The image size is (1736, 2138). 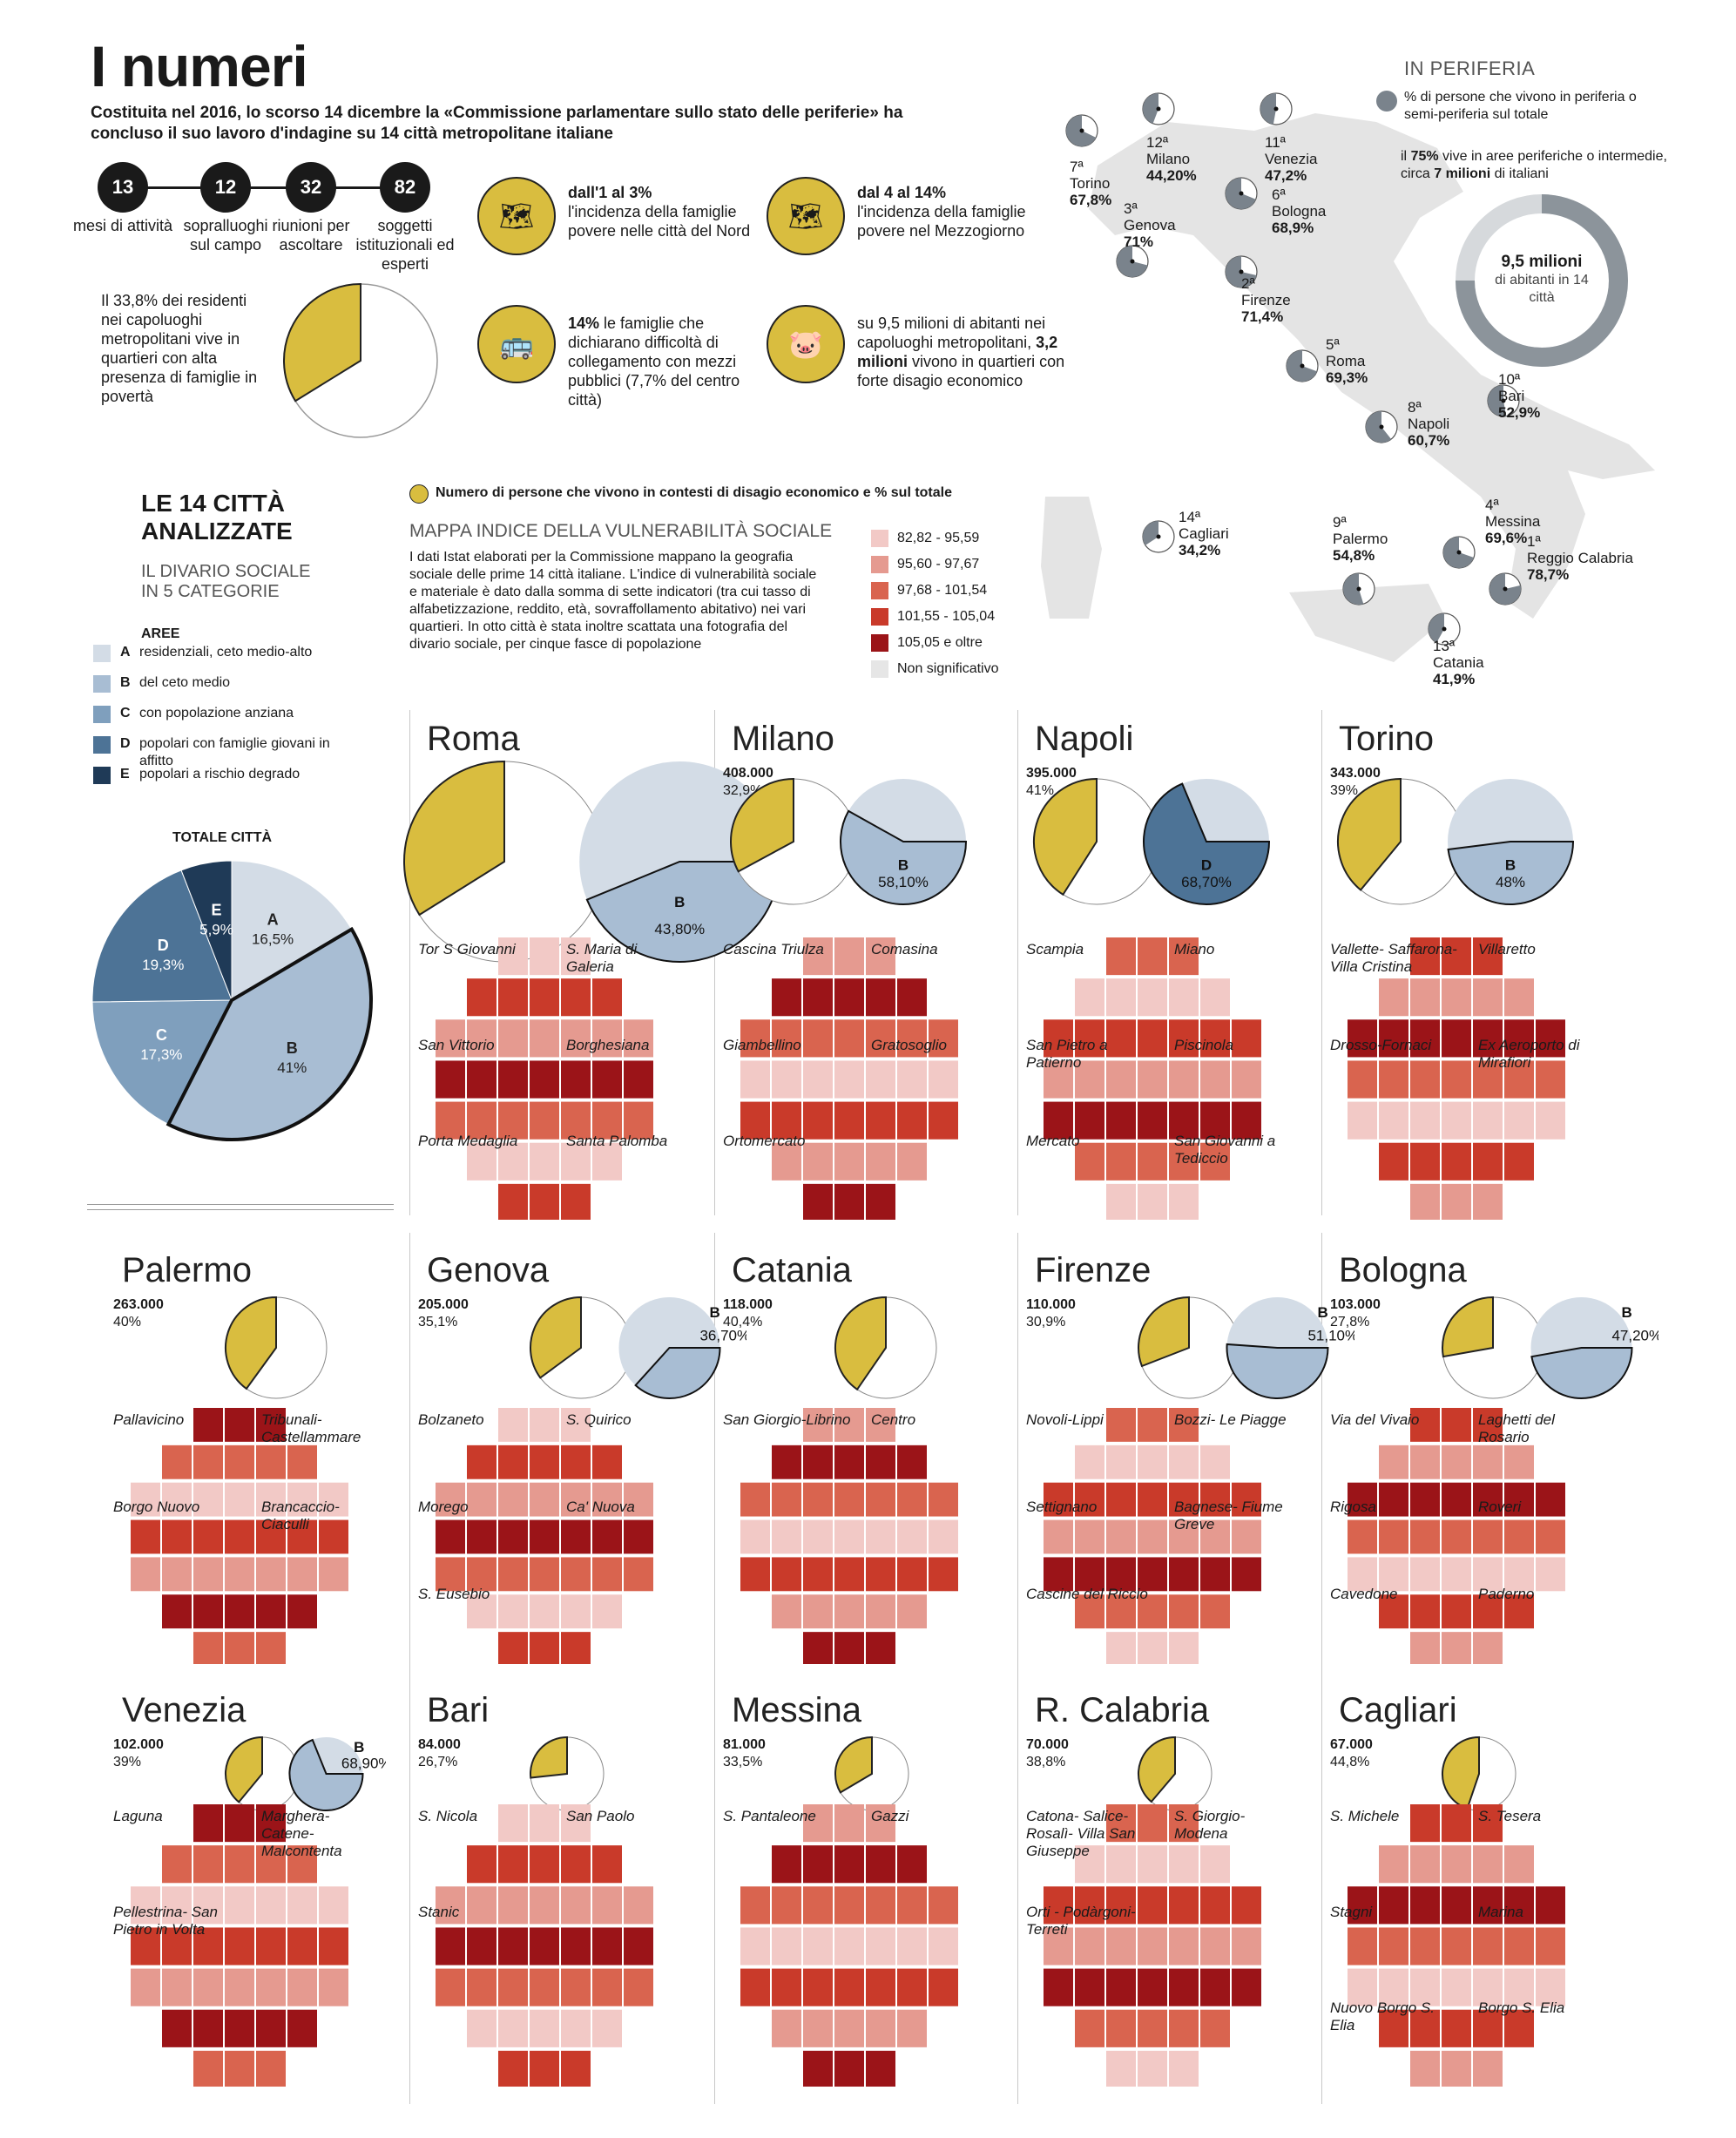 I want to click on totale-slice-B-outline, so click(x=269, y=1033).